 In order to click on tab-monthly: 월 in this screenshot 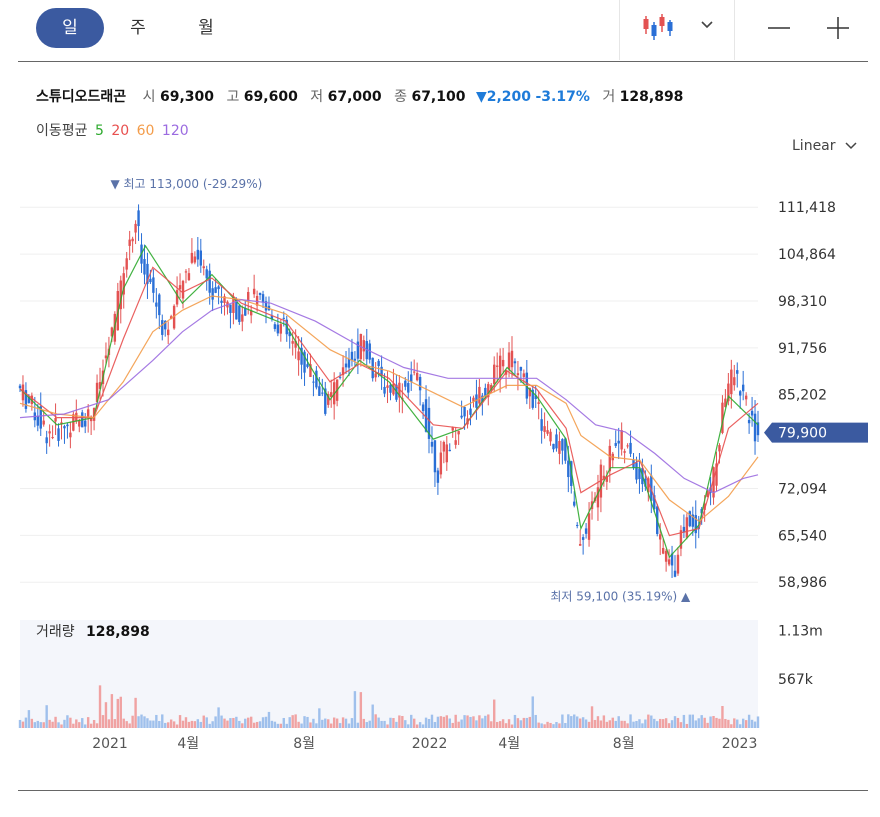, I will do `click(206, 28)`.